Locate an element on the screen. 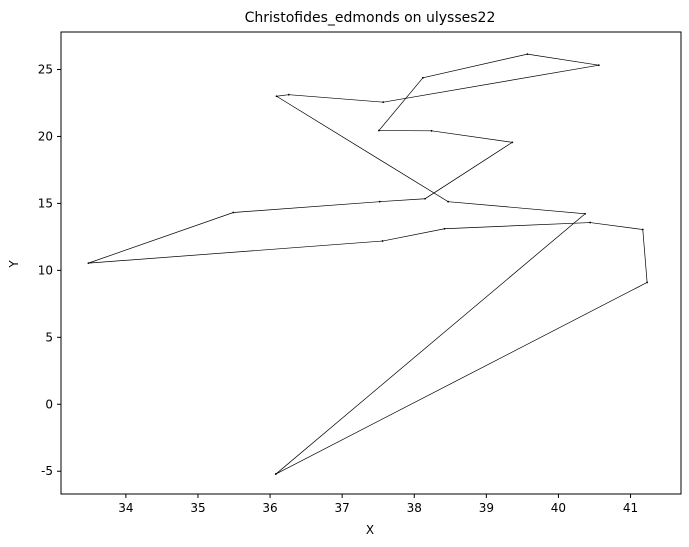 This screenshot has height=547, width=689. x-axis-label: X is located at coordinates (370, 530).